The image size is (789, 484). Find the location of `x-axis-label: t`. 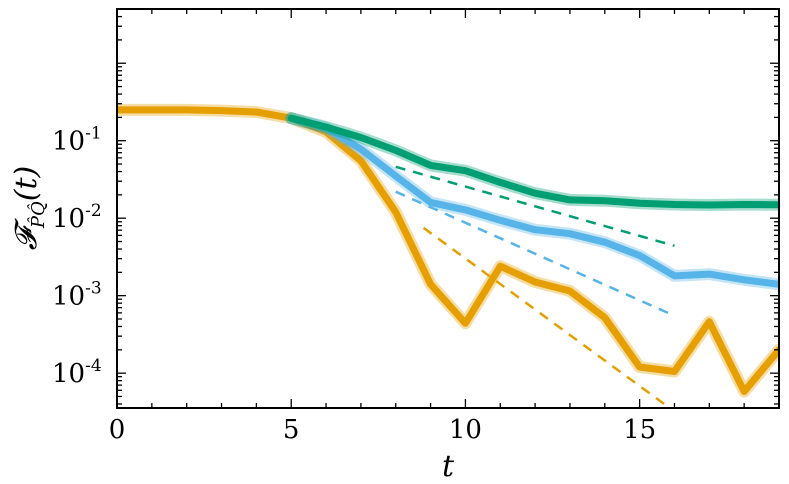

x-axis-label: t is located at coordinates (448, 466).